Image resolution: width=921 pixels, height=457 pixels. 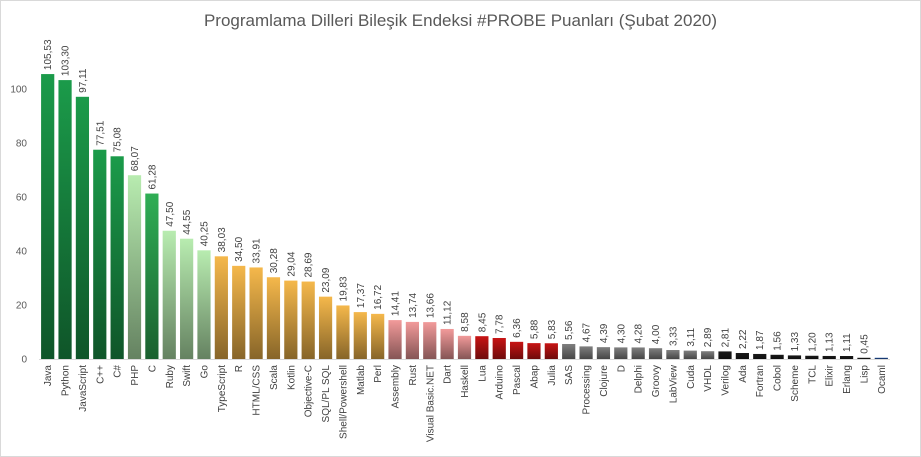 I want to click on data-label: 1,87, so click(x=760, y=340).